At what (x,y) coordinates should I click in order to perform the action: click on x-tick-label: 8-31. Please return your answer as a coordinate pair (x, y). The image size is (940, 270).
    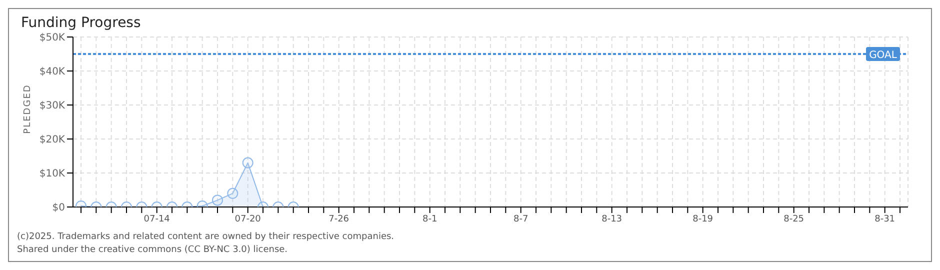
    Looking at the image, I should click on (885, 219).